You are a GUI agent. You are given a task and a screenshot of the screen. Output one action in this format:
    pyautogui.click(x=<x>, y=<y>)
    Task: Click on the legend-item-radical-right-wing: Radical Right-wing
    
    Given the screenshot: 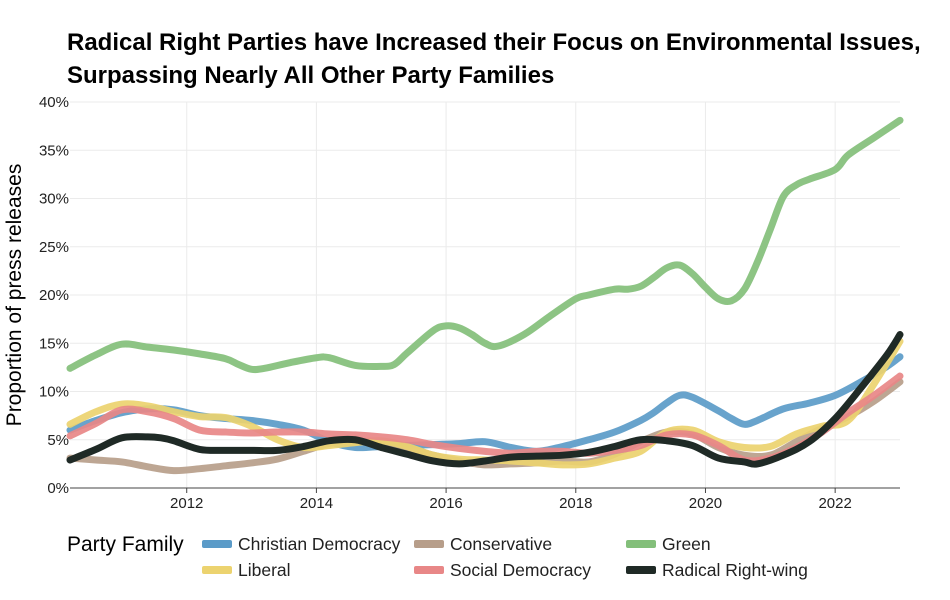 What is the action you would take?
    pyautogui.click(x=717, y=570)
    